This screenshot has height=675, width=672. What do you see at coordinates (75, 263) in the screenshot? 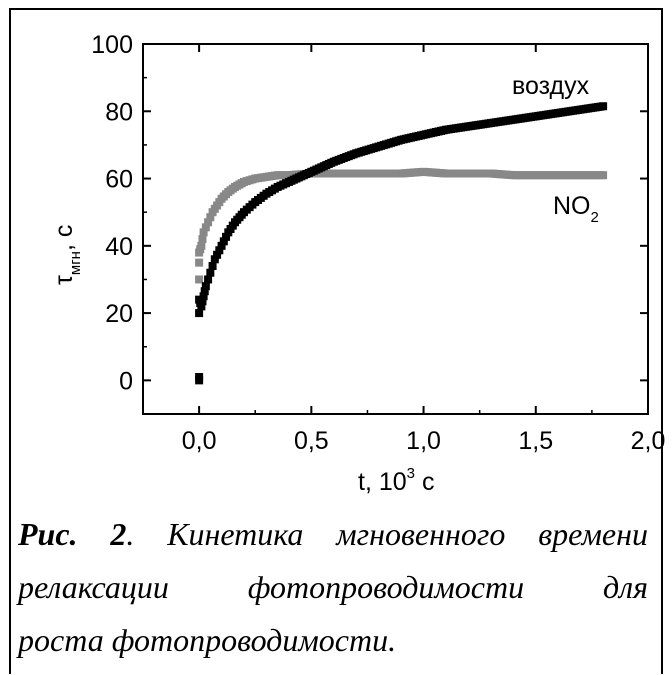
I see `y-axis-title-sub: мгн` at bounding box center [75, 263].